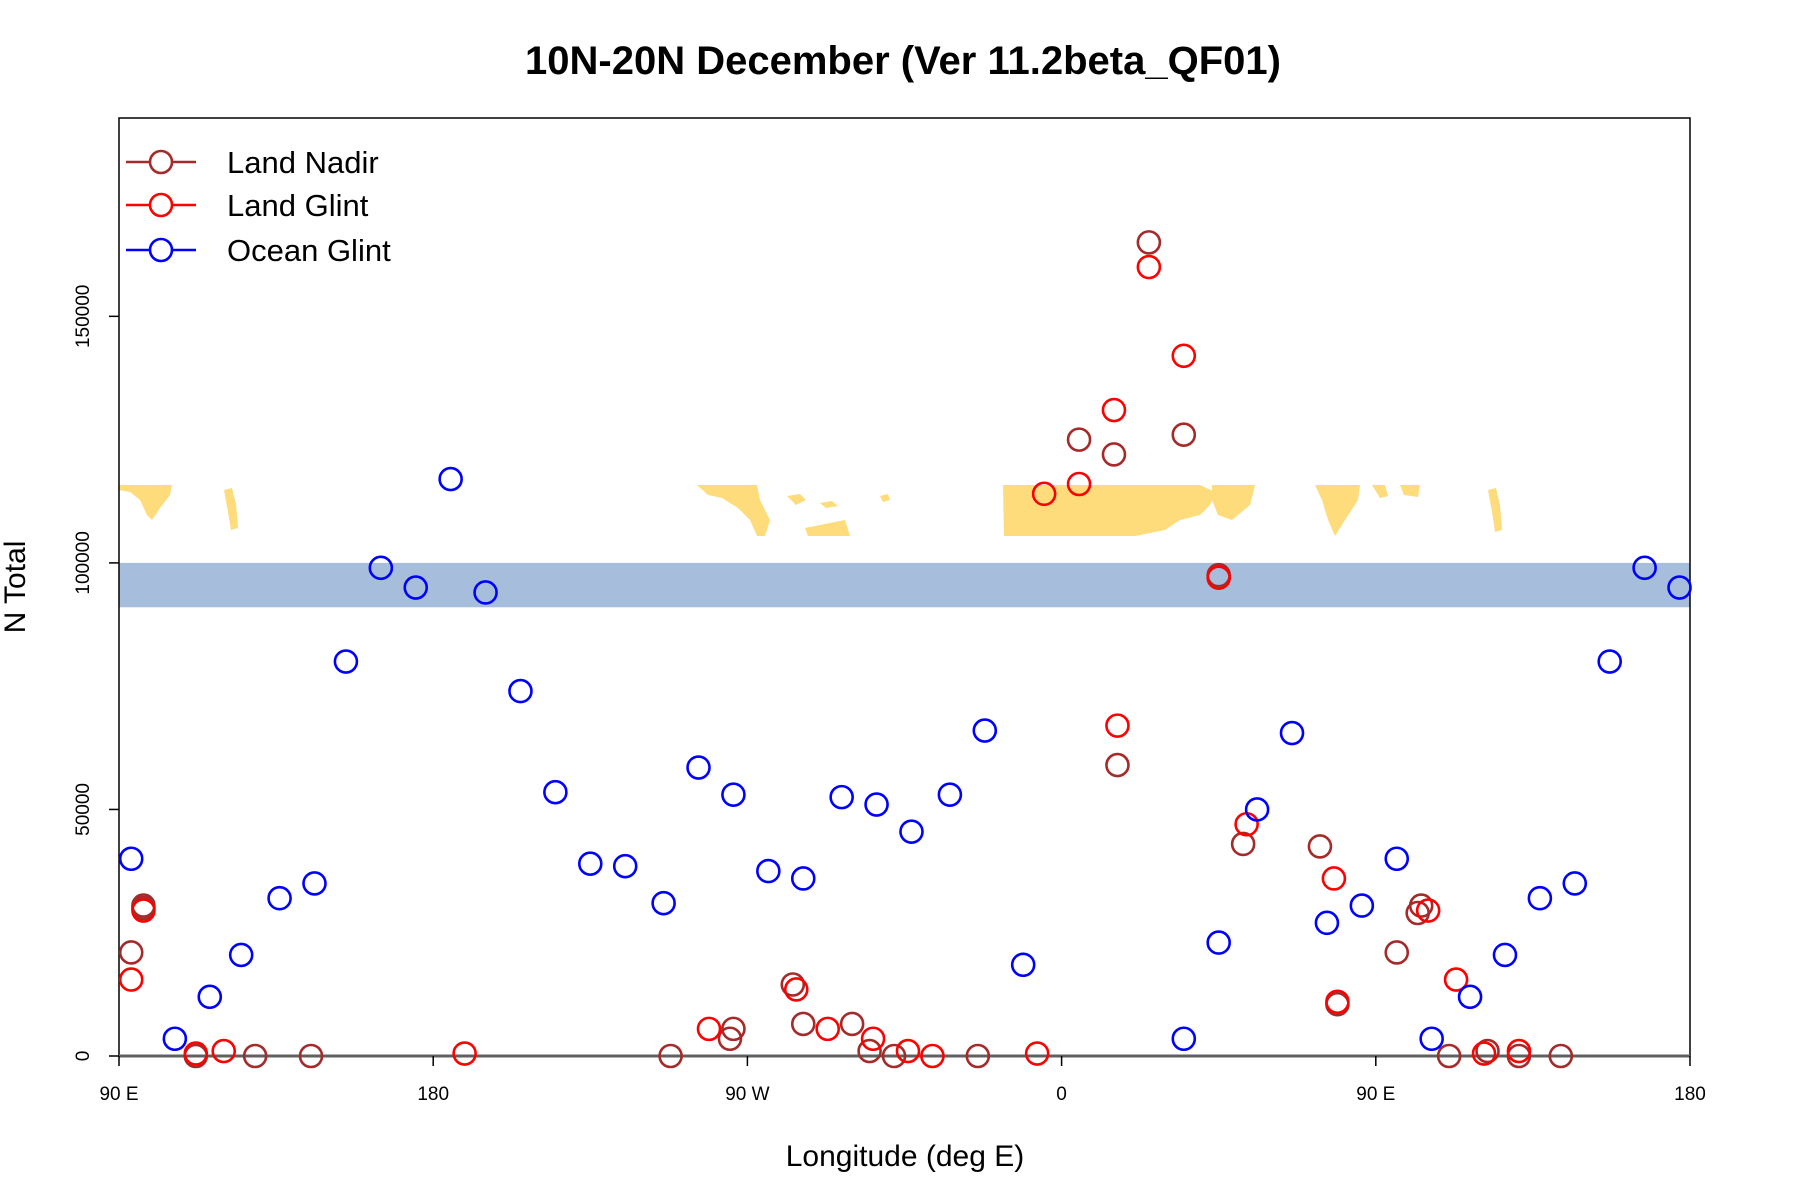 The image size is (1800, 1200). I want to click on land-malay-west, so click(231, 509).